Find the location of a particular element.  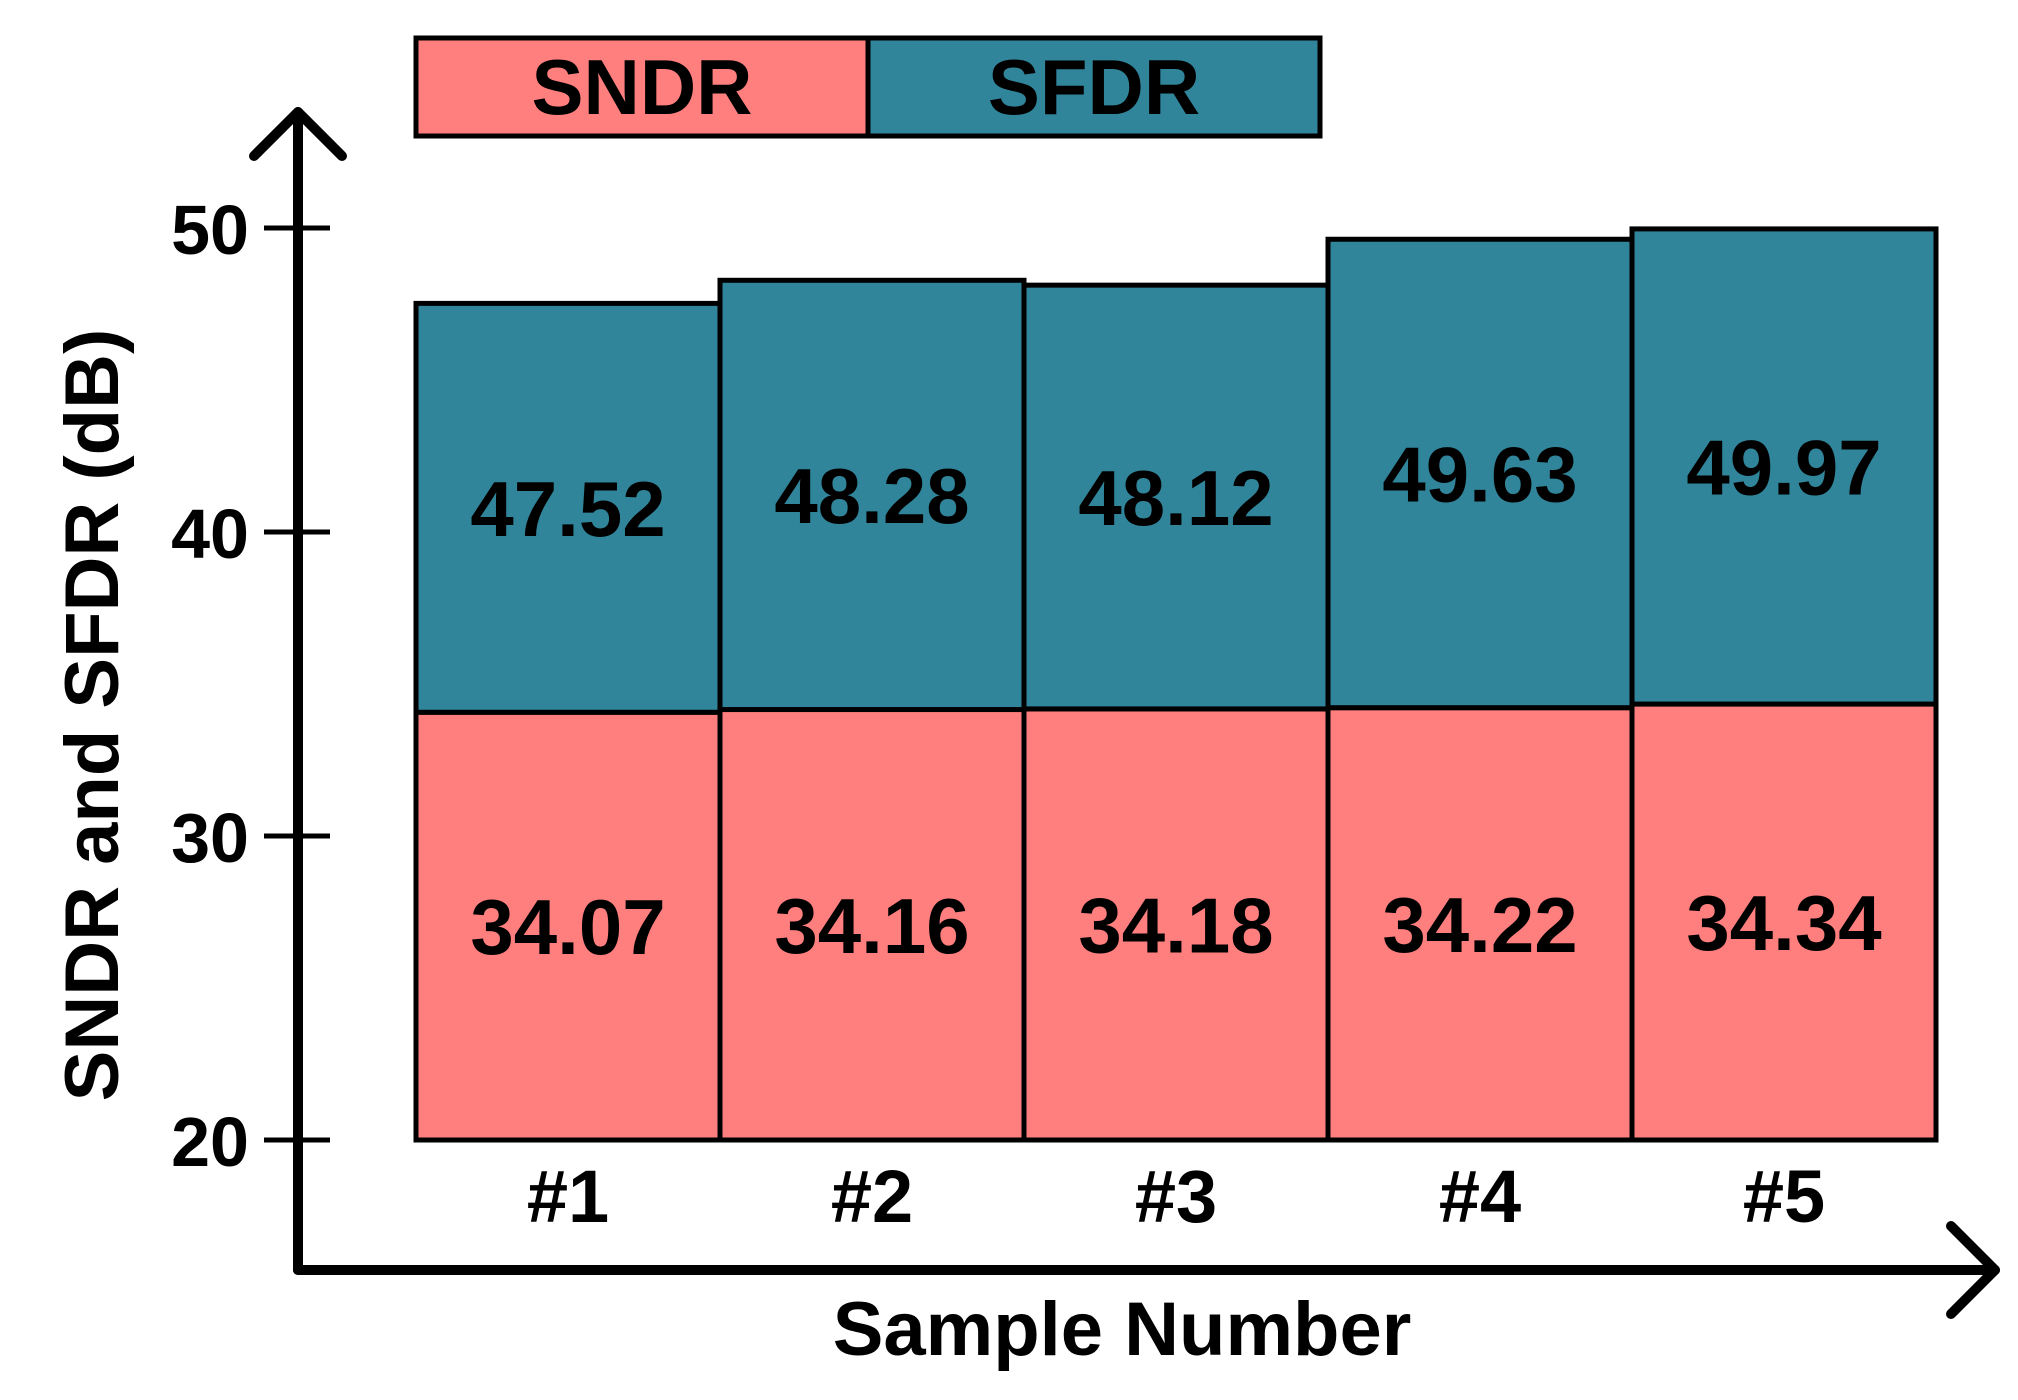

value-label-sfdr-2: 48.28 is located at coordinates (871, 496).